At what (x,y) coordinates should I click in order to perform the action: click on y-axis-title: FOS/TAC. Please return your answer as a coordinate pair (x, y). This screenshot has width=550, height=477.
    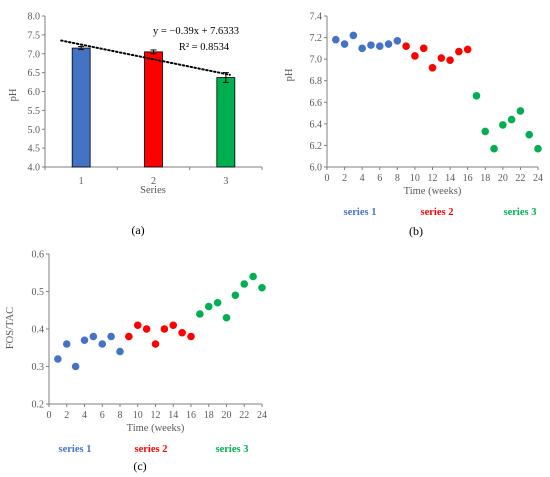
    Looking at the image, I should click on (10, 328).